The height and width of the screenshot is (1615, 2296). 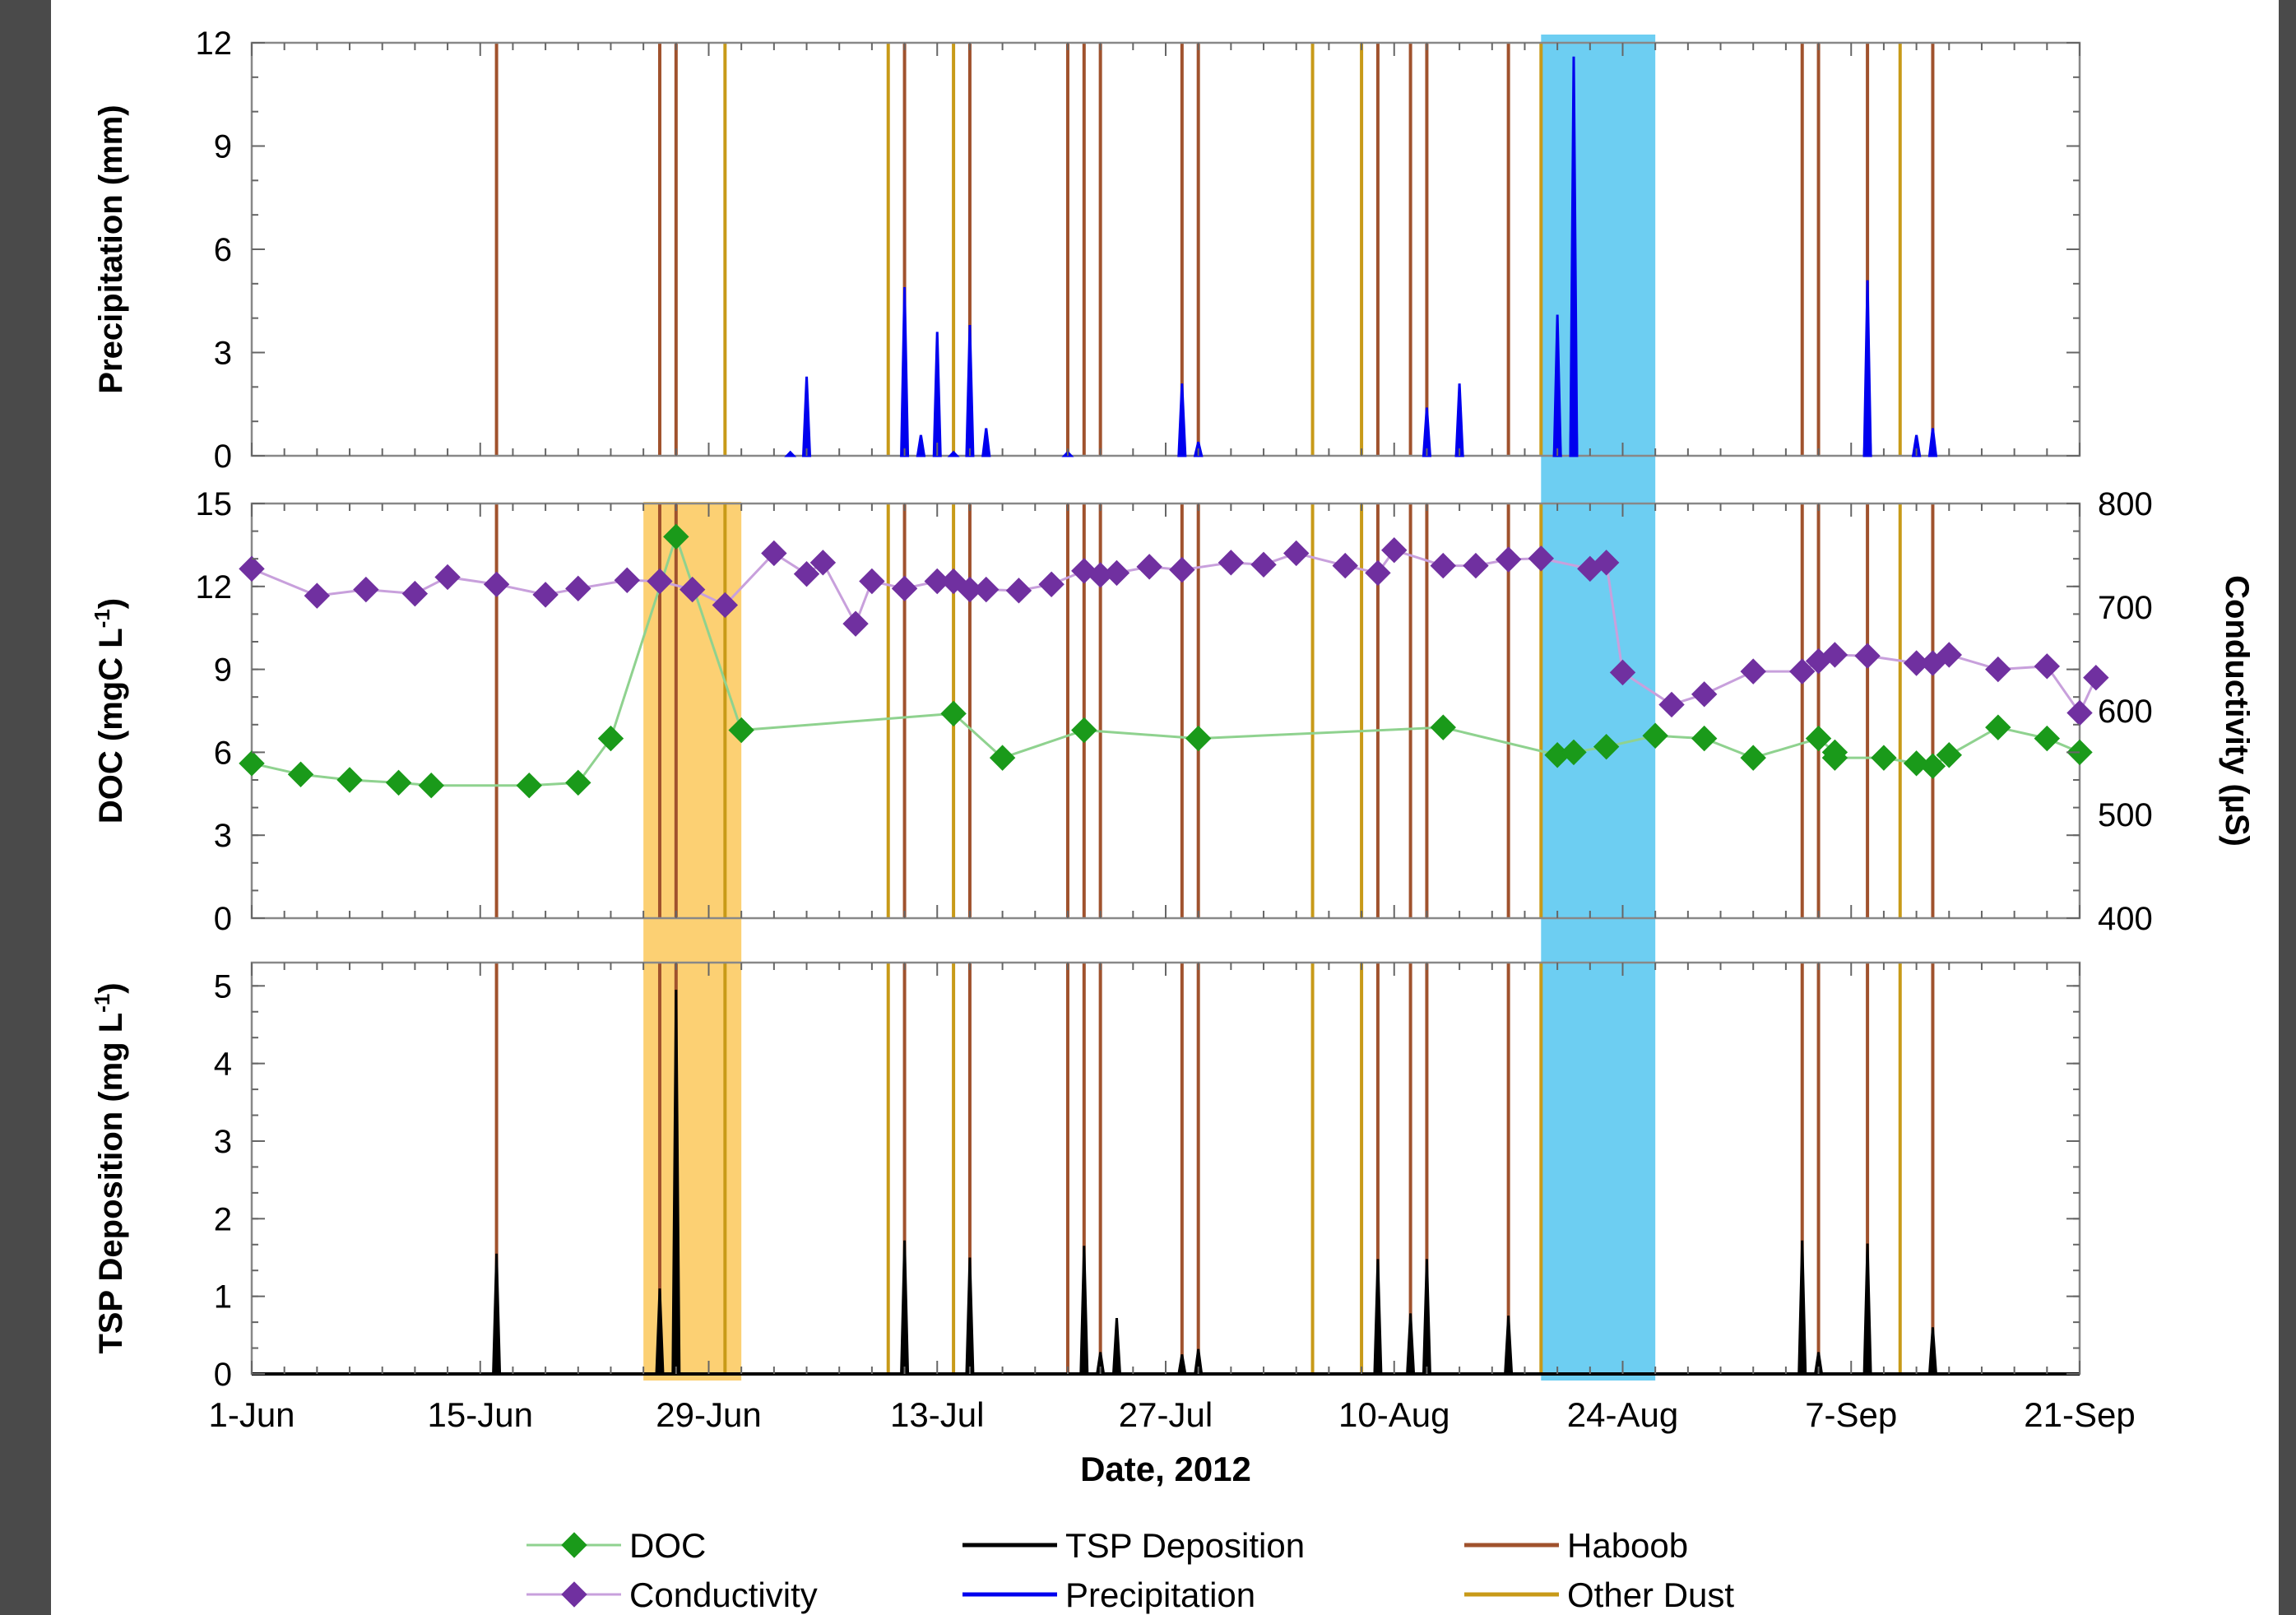 I want to click on y-tick-label-p2: 5, so click(x=223, y=986).